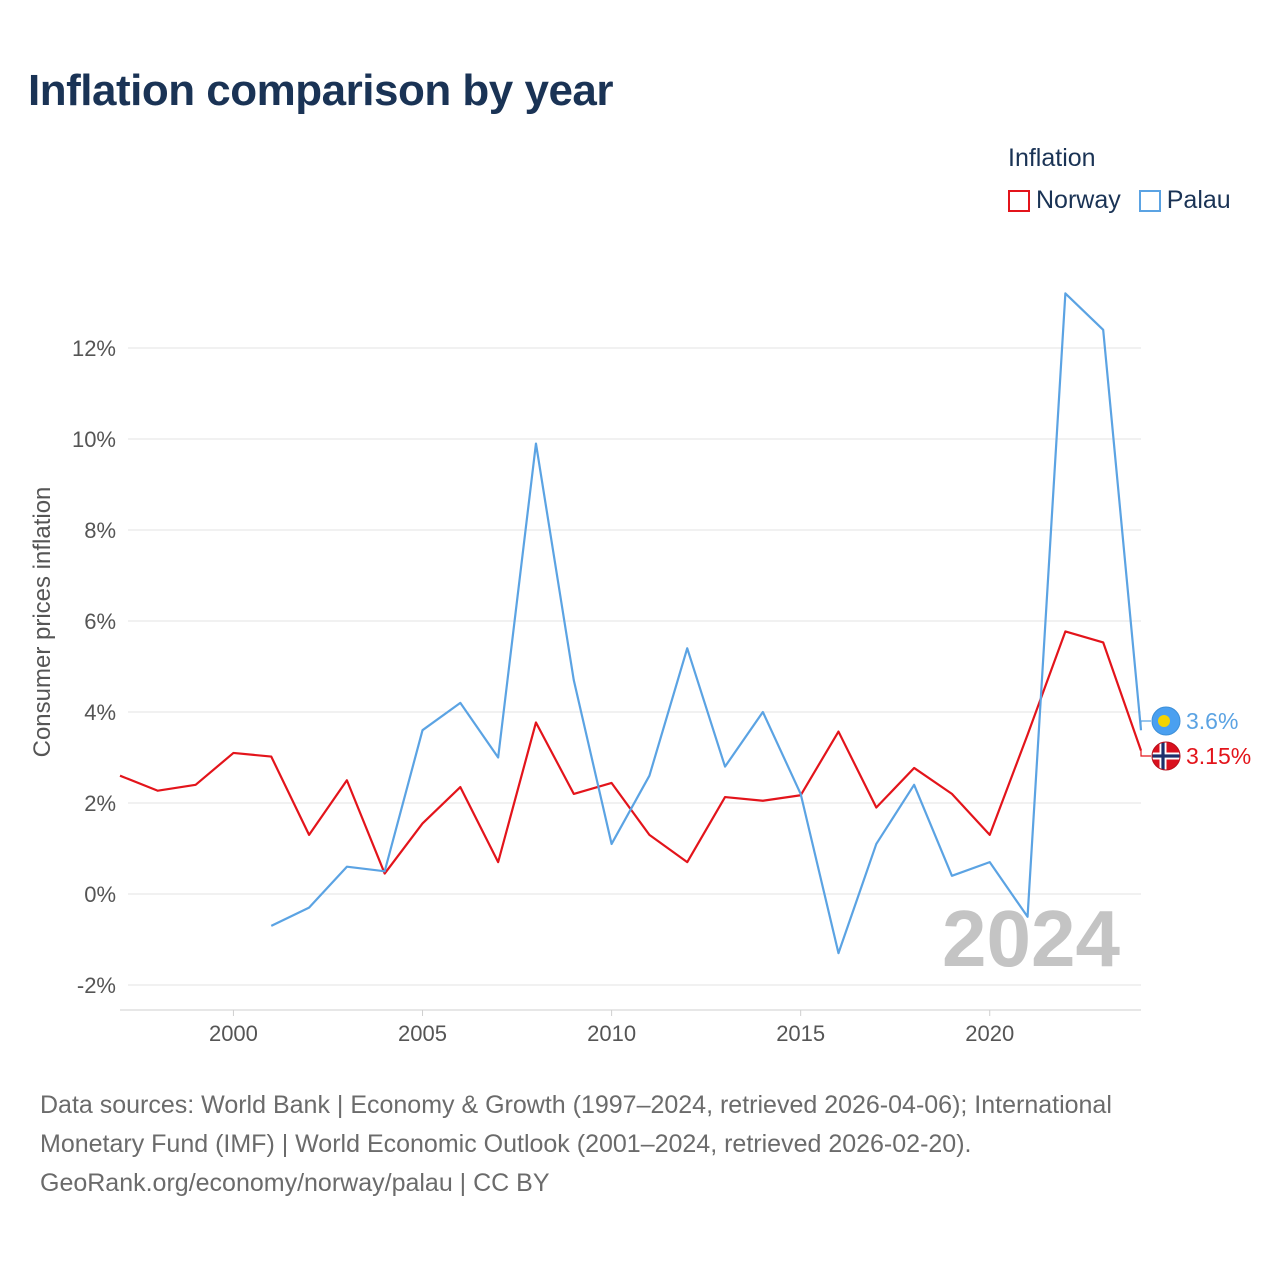  Describe the element at coordinates (1149, 200) in the screenshot. I see `legend-swatch-palau` at that location.